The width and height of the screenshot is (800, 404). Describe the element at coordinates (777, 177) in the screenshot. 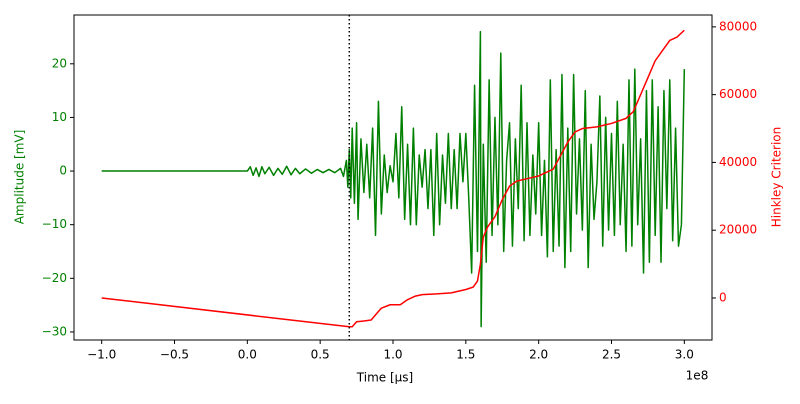

I see `y2-axis-label: Hinkley Criterion` at that location.